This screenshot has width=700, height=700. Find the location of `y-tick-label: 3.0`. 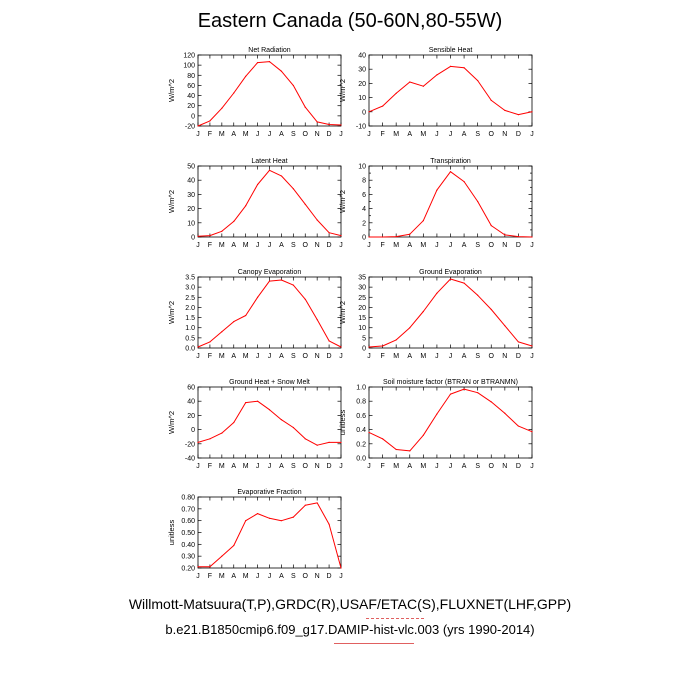

y-tick-label: 3.0 is located at coordinates (190, 288).